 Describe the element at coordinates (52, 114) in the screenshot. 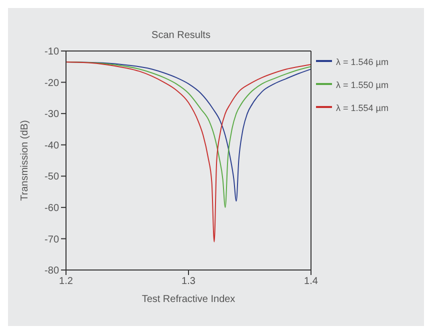

I see `y-tick-label: -30` at that location.